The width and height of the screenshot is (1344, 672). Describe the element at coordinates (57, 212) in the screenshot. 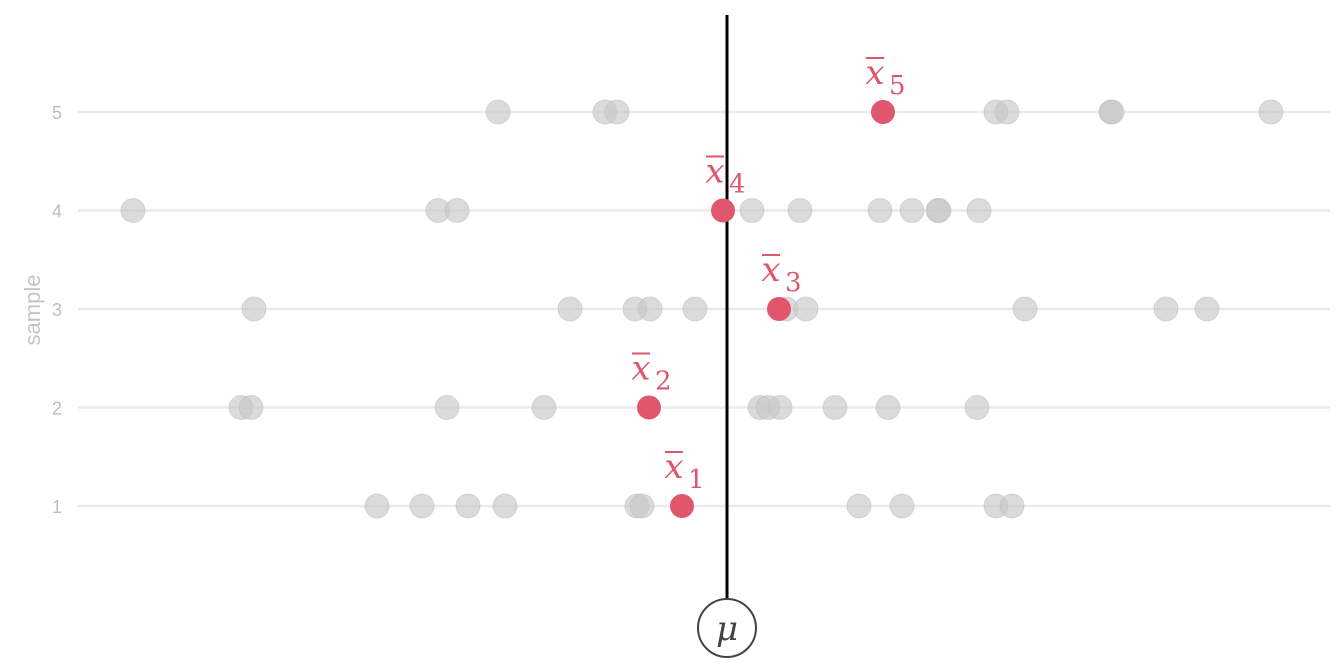

I see `y-tick-label: 4` at that location.